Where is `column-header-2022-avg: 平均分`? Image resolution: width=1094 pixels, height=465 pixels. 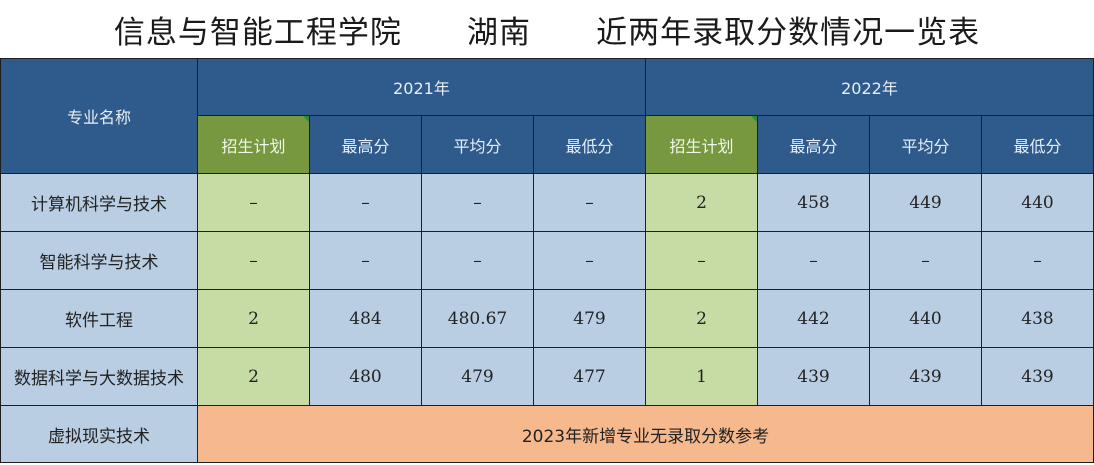 column-header-2022-avg: 平均分 is located at coordinates (926, 145).